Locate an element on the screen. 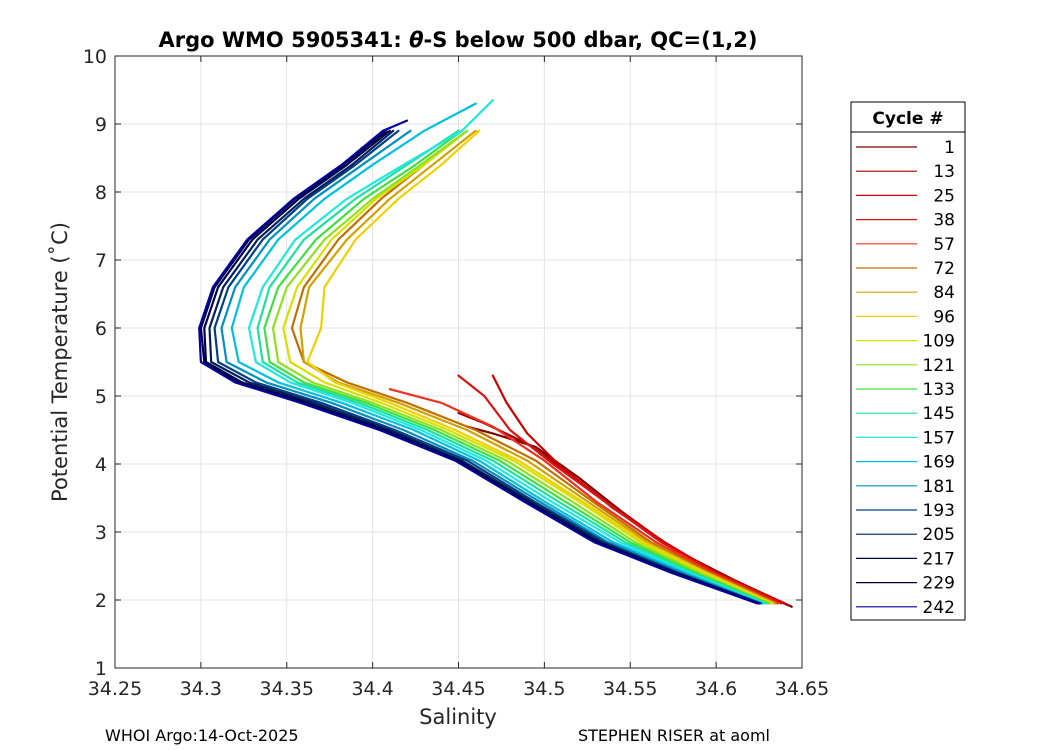 The height and width of the screenshot is (750, 1050). legend-label: 1 is located at coordinates (949, 148).